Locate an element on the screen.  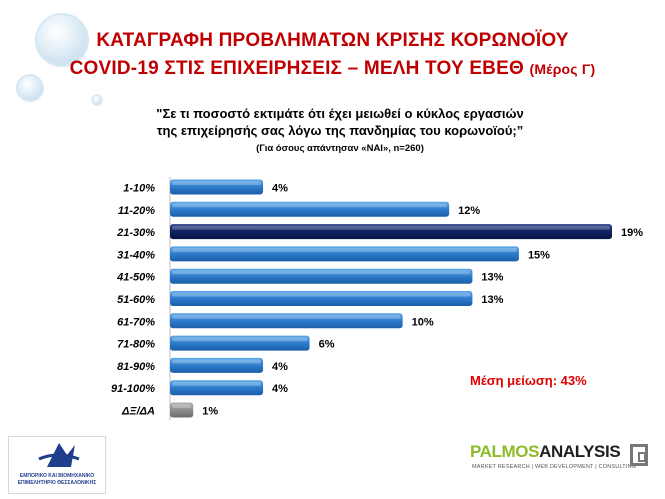
data-label: 15% is located at coordinates (539, 255).